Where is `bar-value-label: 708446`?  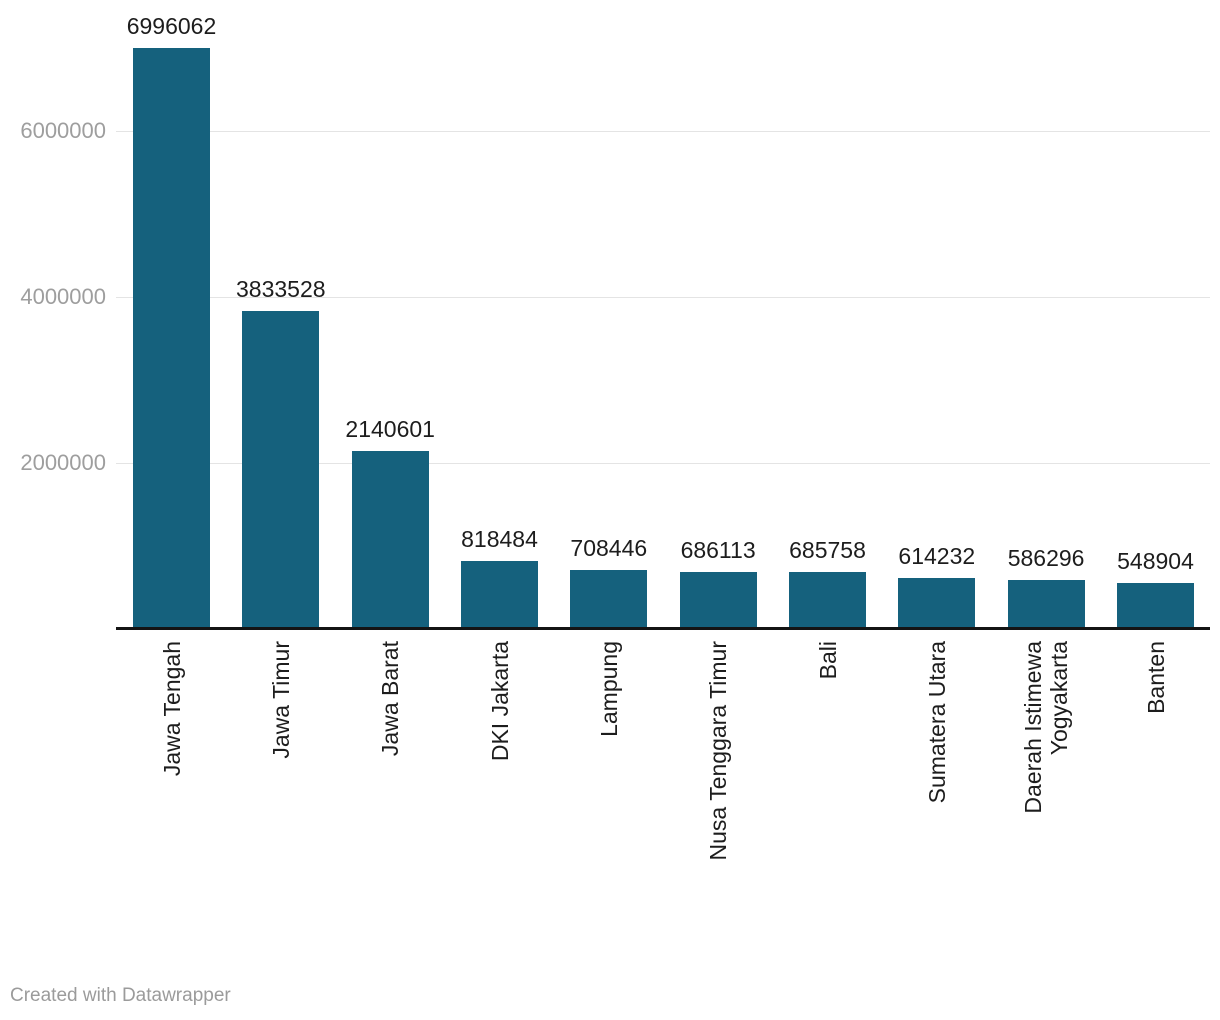 bar-value-label: 708446 is located at coordinates (609, 548).